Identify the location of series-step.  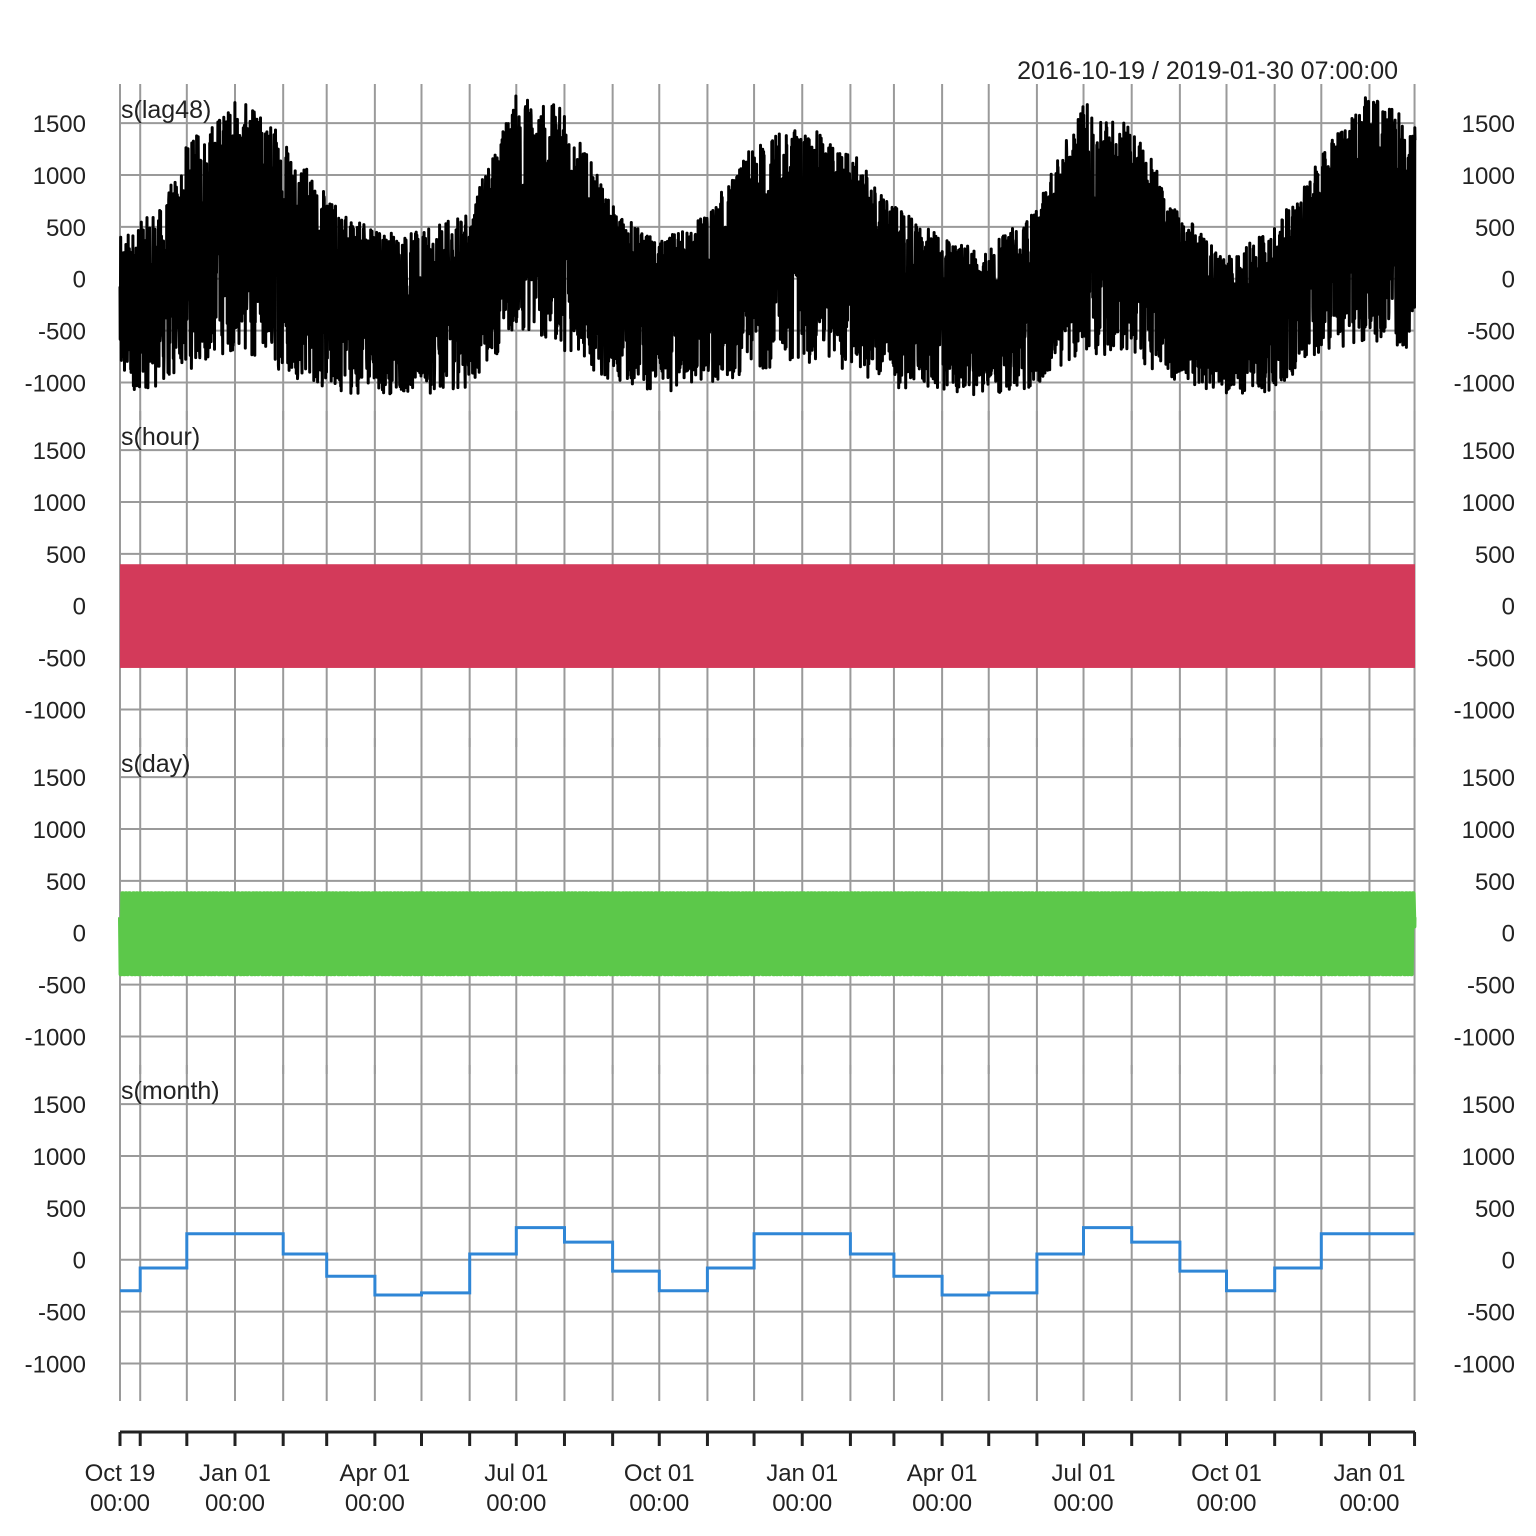
(767, 1261).